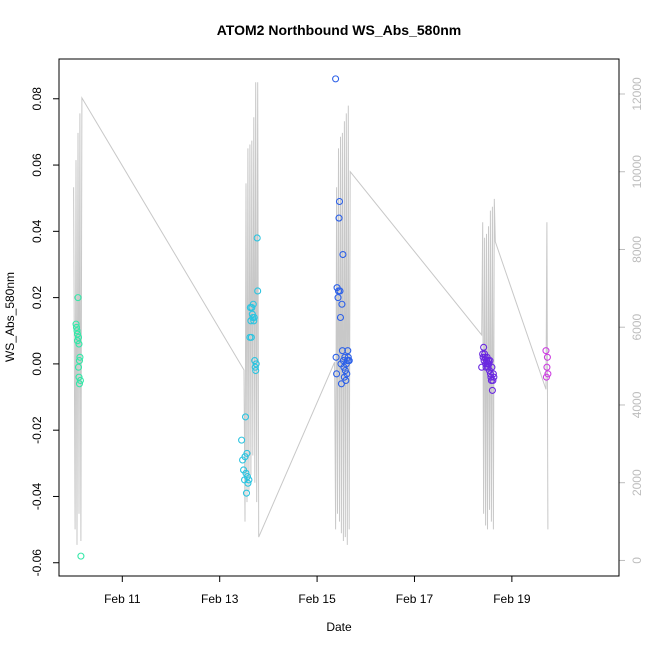 Image resolution: width=650 pixels, height=650 pixels. Describe the element at coordinates (37, 298) in the screenshot. I see `y-tick-label: 0.02` at that location.